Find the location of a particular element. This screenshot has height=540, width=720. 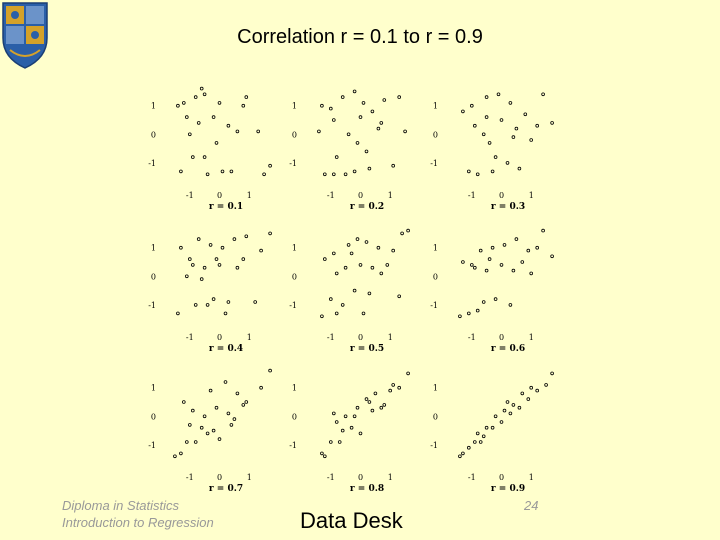

scatterplot-panel-3: 1 0 -1 -1 0 1 r = 0.3 is located at coordinates (492, 152).